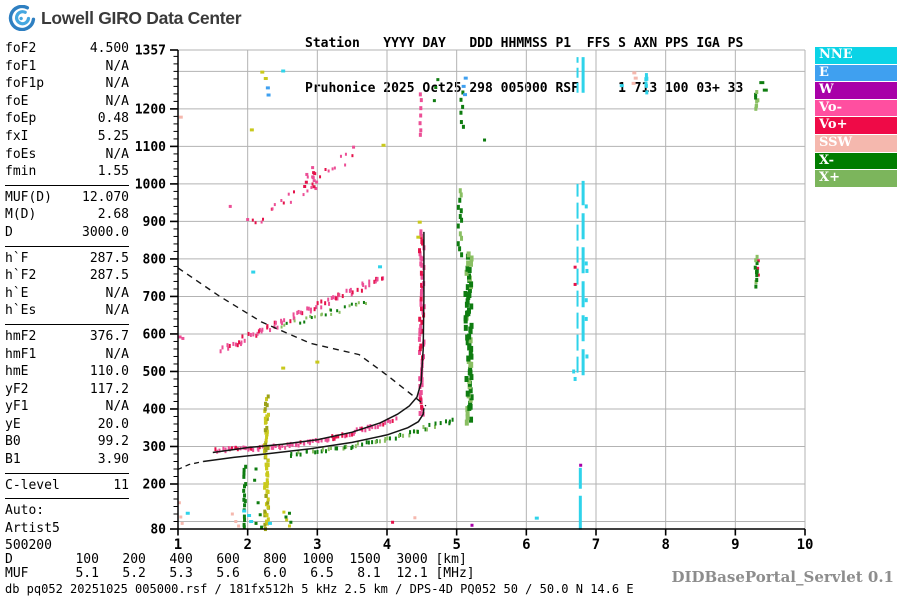 This screenshot has height=600, width=900. I want to click on param-label: h`E, so click(17, 293).